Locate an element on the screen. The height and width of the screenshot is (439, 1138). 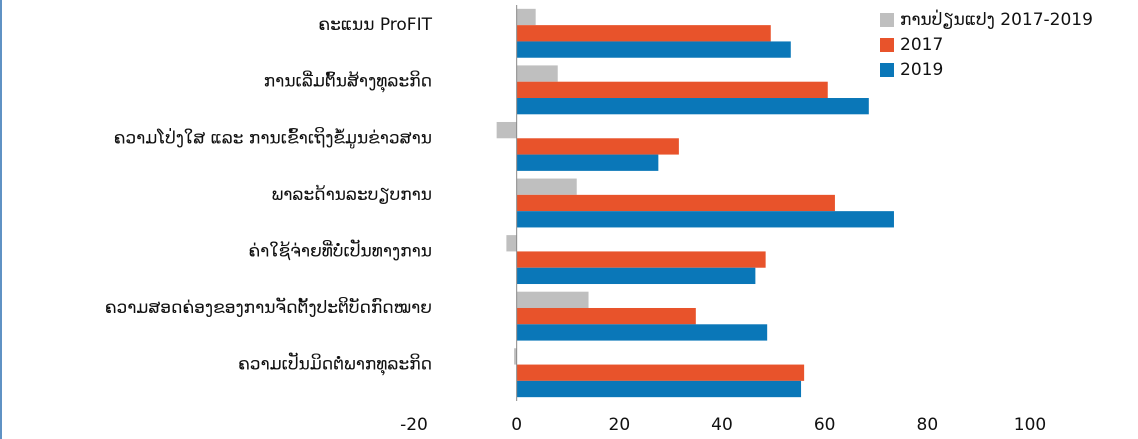
x-tick-label: 20 is located at coordinates (620, 425).